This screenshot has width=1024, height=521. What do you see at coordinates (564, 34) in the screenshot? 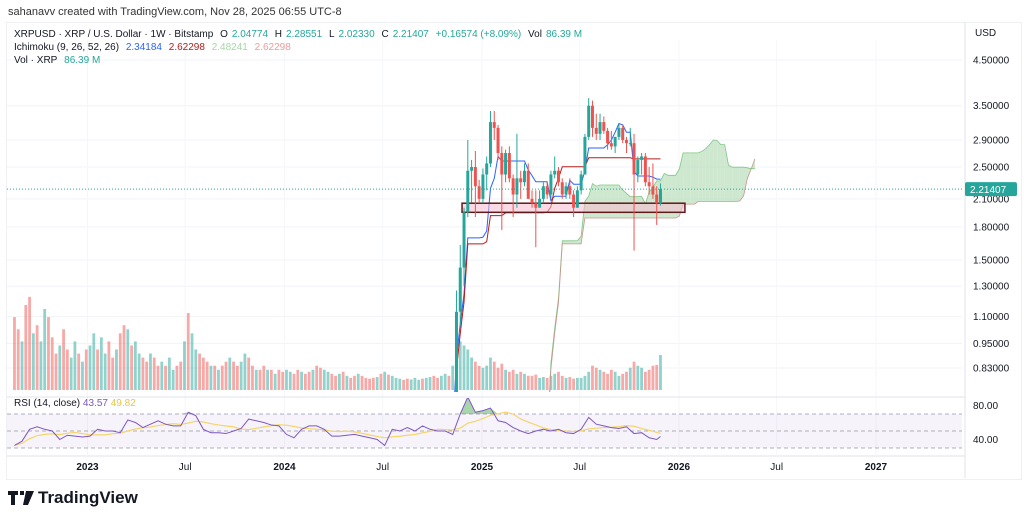
I see `volume-value: 86.39 M` at bounding box center [564, 34].